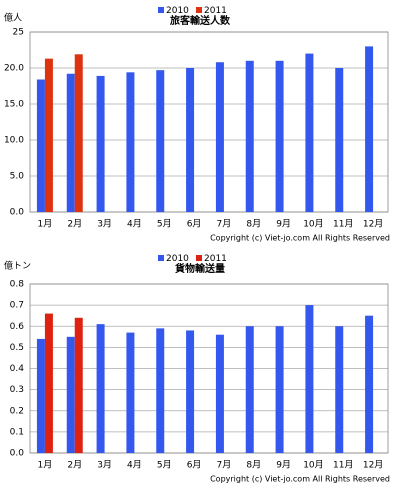 The width and height of the screenshot is (400, 488). Describe the element at coordinates (17, 348) in the screenshot. I see `y-tick-label: 0.5` at that location.